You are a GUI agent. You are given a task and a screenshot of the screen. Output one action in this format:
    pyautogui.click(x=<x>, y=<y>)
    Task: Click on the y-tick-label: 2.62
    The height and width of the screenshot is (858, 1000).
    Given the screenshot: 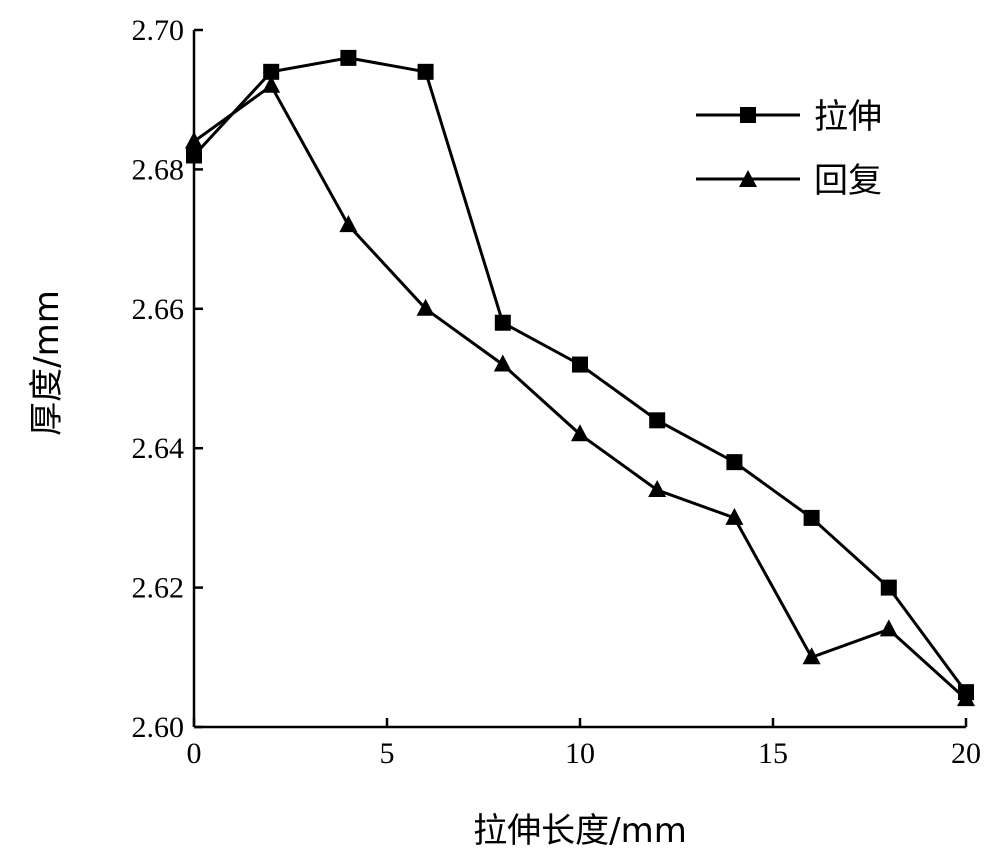 What is the action you would take?
    pyautogui.click(x=158, y=588)
    